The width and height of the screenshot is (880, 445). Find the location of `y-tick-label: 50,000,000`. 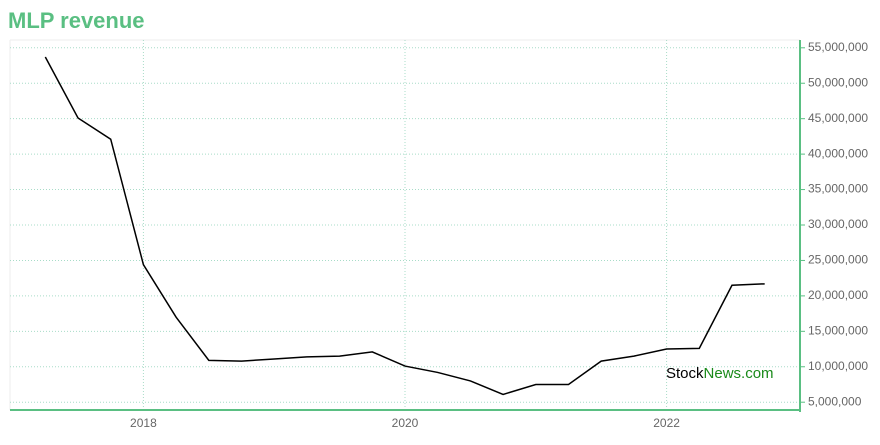

y-tick-label: 50,000,000 is located at coordinates (838, 82).